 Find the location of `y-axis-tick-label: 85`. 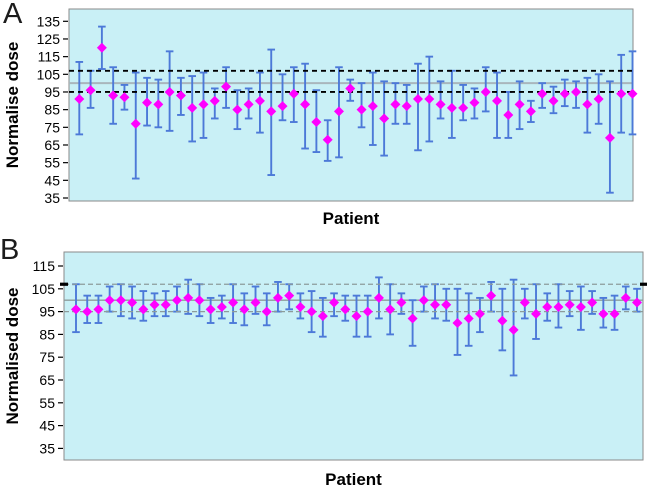

y-axis-tick-label: 85 is located at coordinates (47, 334).